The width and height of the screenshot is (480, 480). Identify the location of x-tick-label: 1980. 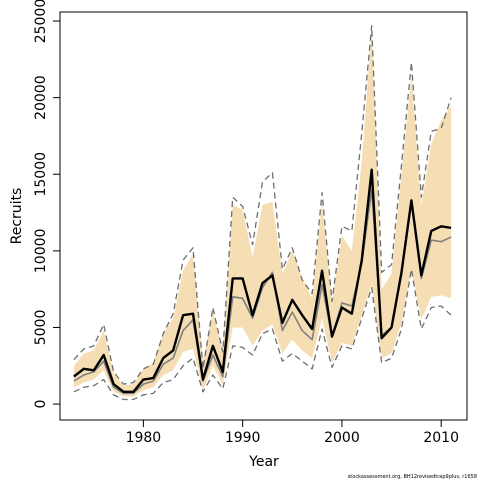
(144, 438).